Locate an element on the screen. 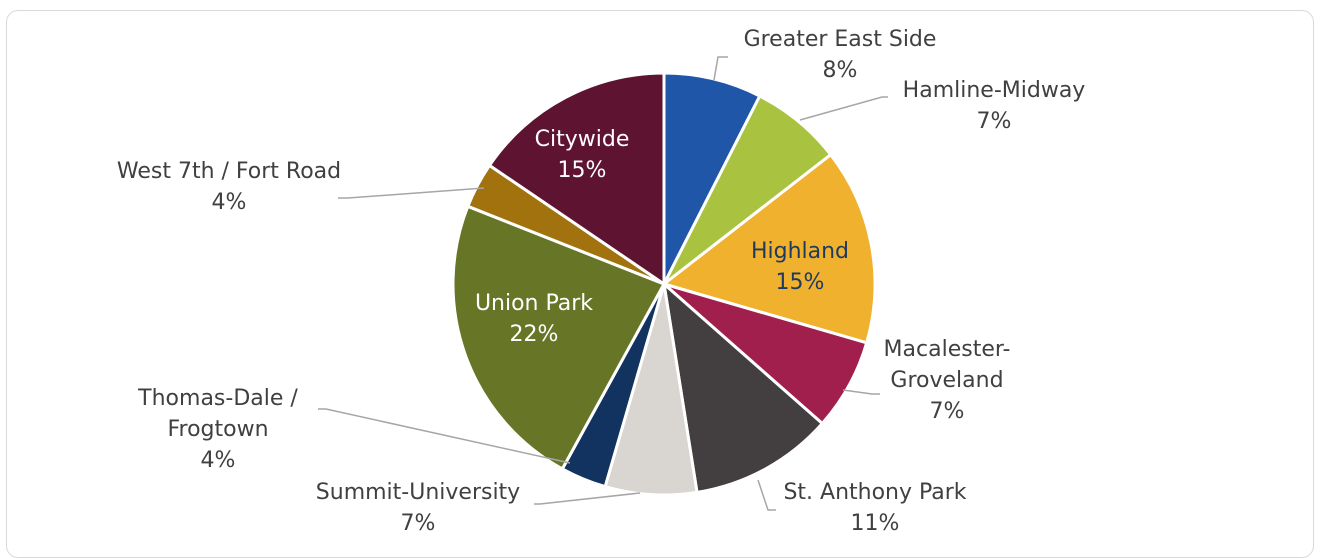 The image size is (1323, 558). pie-slice-highland is located at coordinates (769, 249).